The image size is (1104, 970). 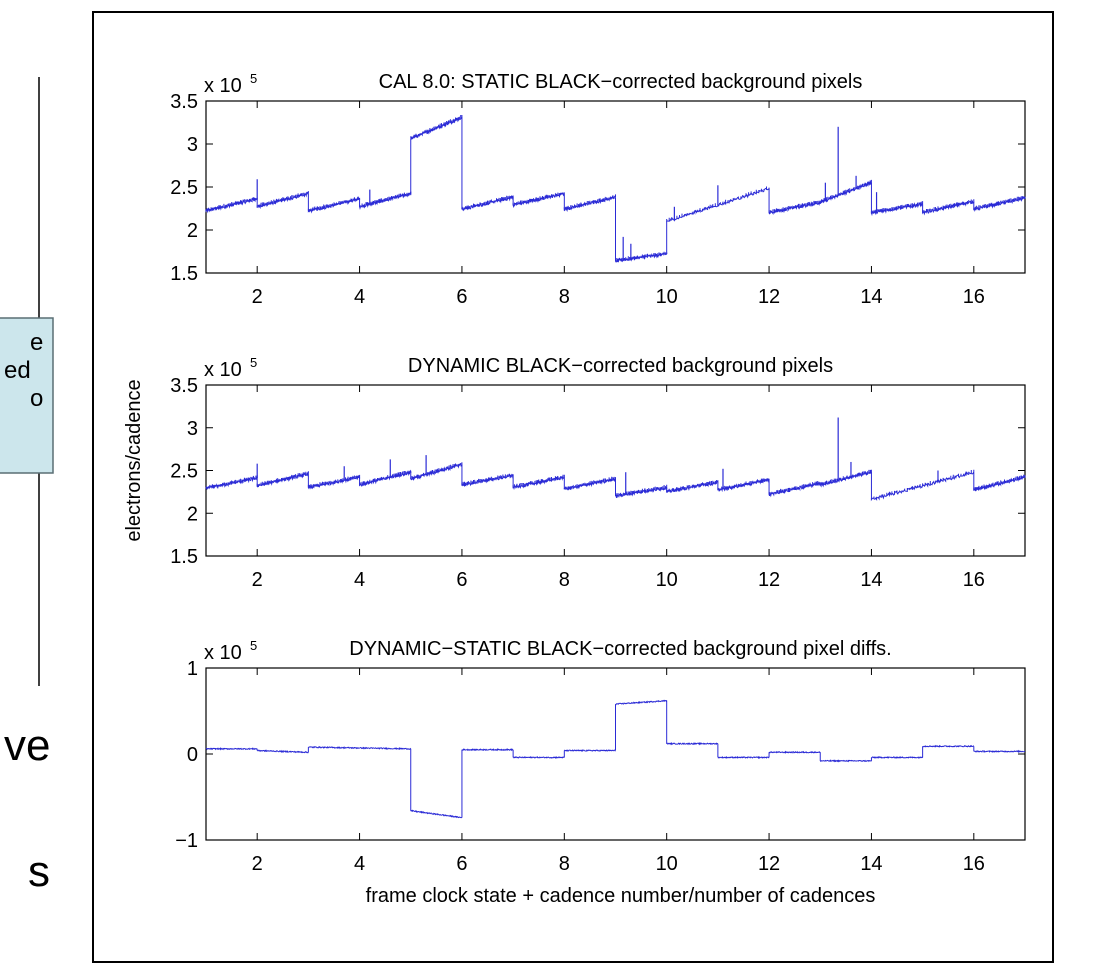 I want to click on fragment-text-2: s, so click(x=39, y=871).